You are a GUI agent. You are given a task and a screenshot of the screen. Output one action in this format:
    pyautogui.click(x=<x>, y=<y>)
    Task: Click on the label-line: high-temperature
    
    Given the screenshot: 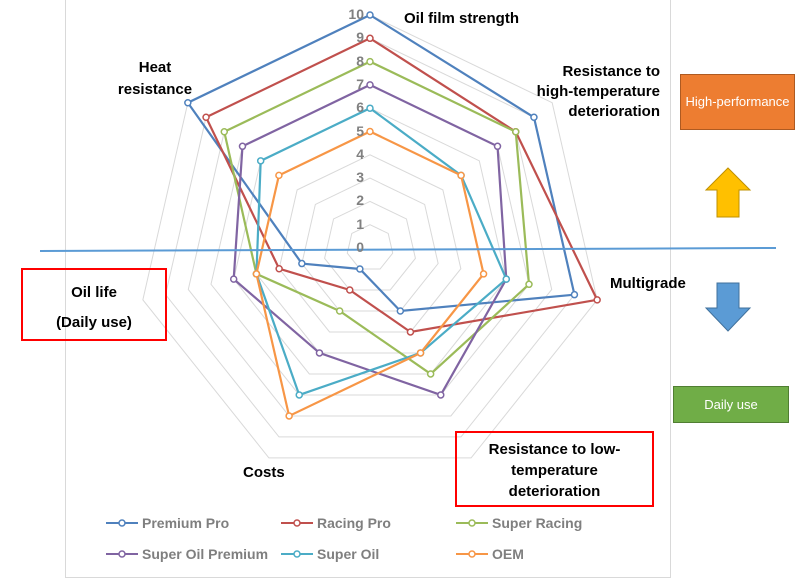 What is the action you would take?
    pyautogui.click(x=598, y=91)
    